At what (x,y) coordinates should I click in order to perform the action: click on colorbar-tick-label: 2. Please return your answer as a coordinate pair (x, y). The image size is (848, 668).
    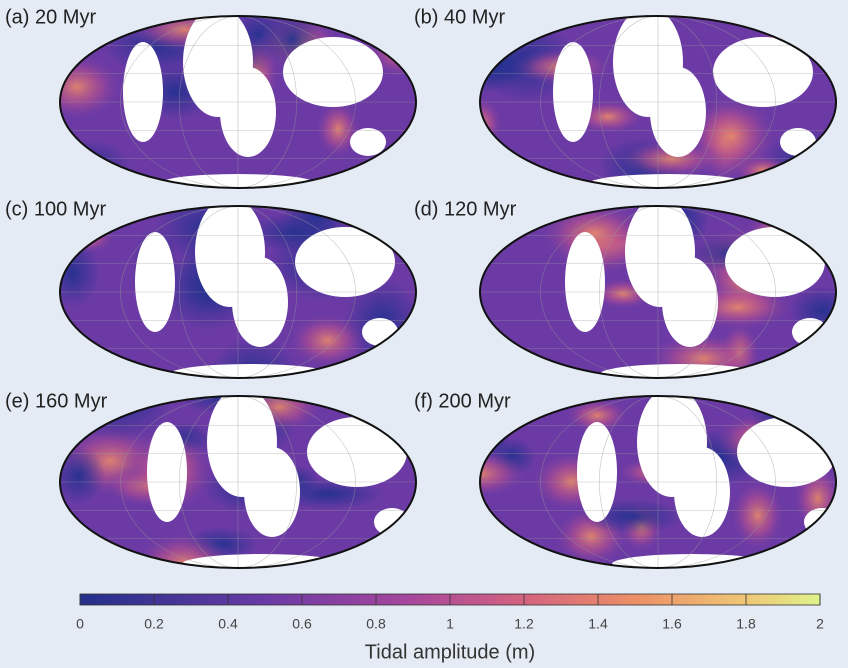
    Looking at the image, I should click on (820, 624).